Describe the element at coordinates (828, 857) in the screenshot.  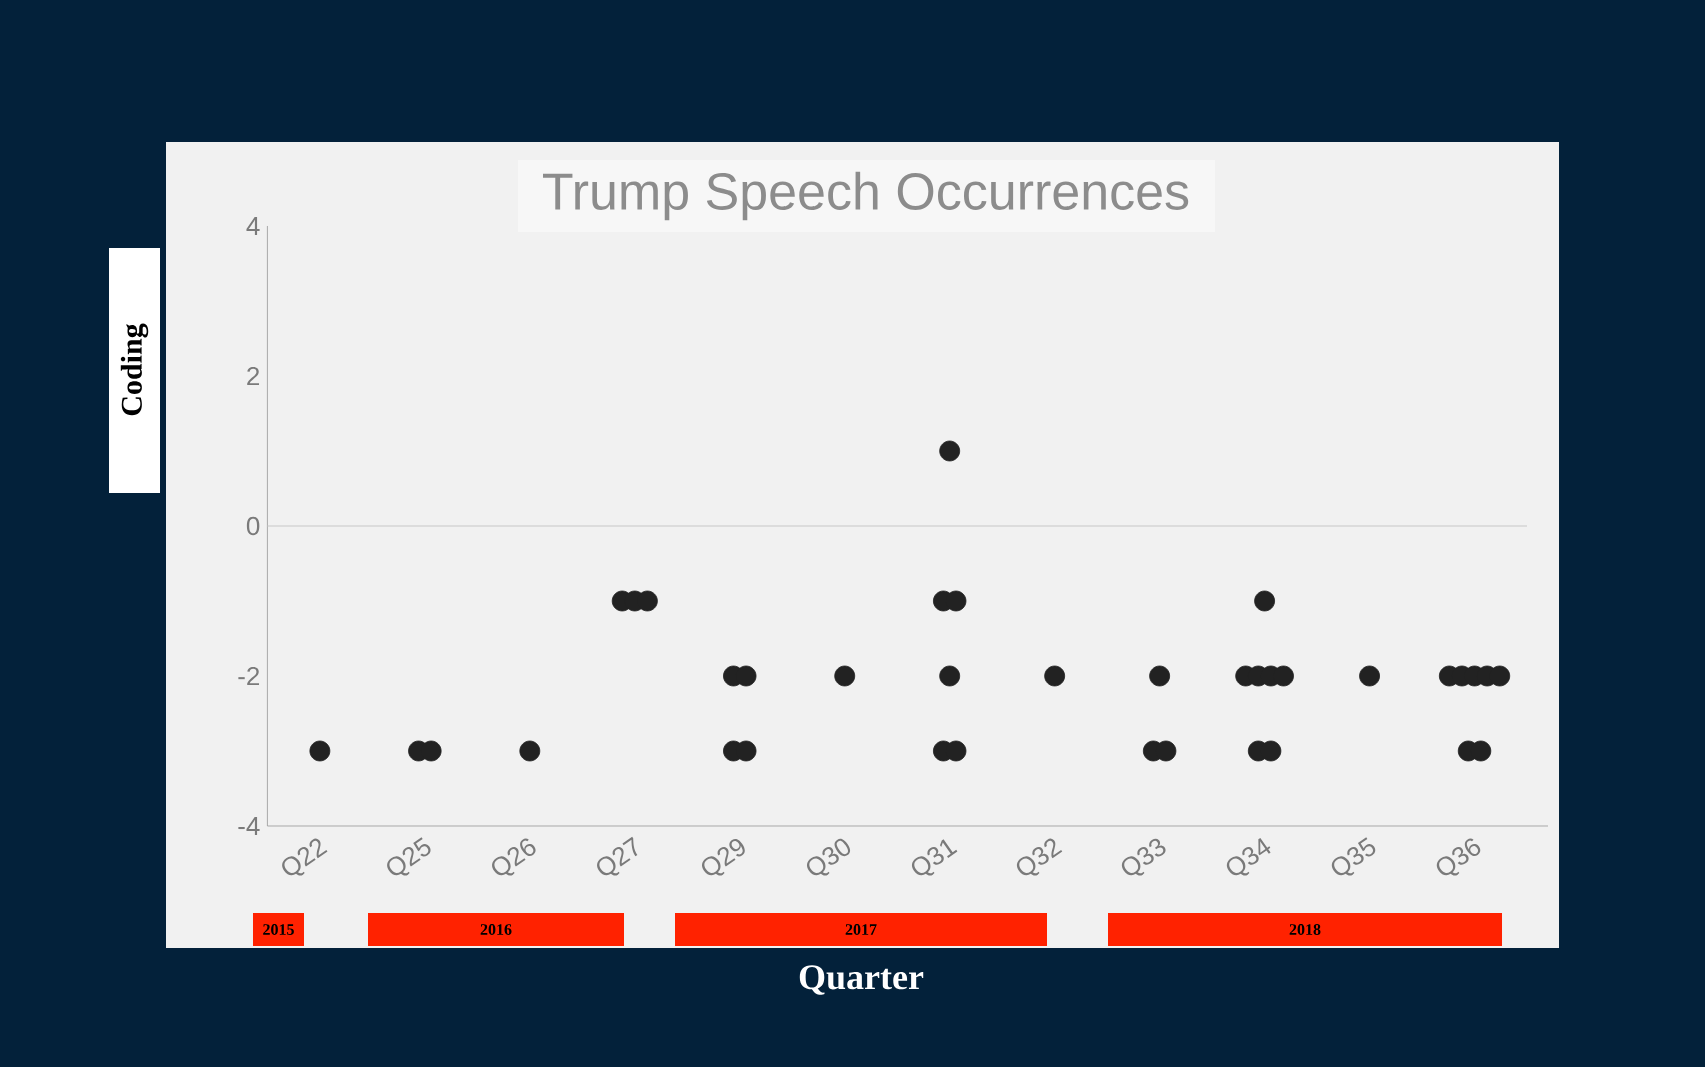
I see `x-tick-label: Q30` at that location.